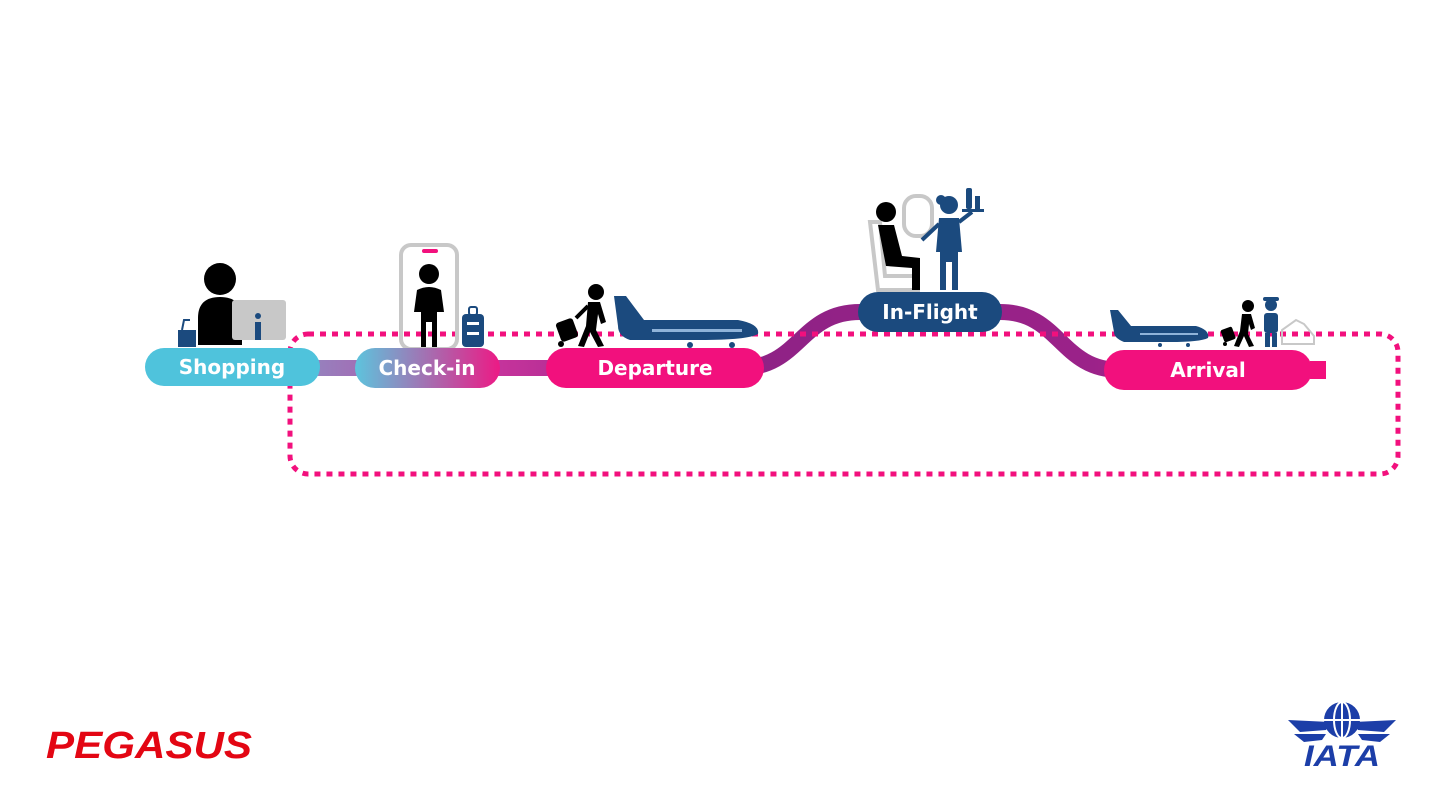 This screenshot has width=1440, height=810. What do you see at coordinates (844, 404) in the screenshot?
I see `dotted-loop` at bounding box center [844, 404].